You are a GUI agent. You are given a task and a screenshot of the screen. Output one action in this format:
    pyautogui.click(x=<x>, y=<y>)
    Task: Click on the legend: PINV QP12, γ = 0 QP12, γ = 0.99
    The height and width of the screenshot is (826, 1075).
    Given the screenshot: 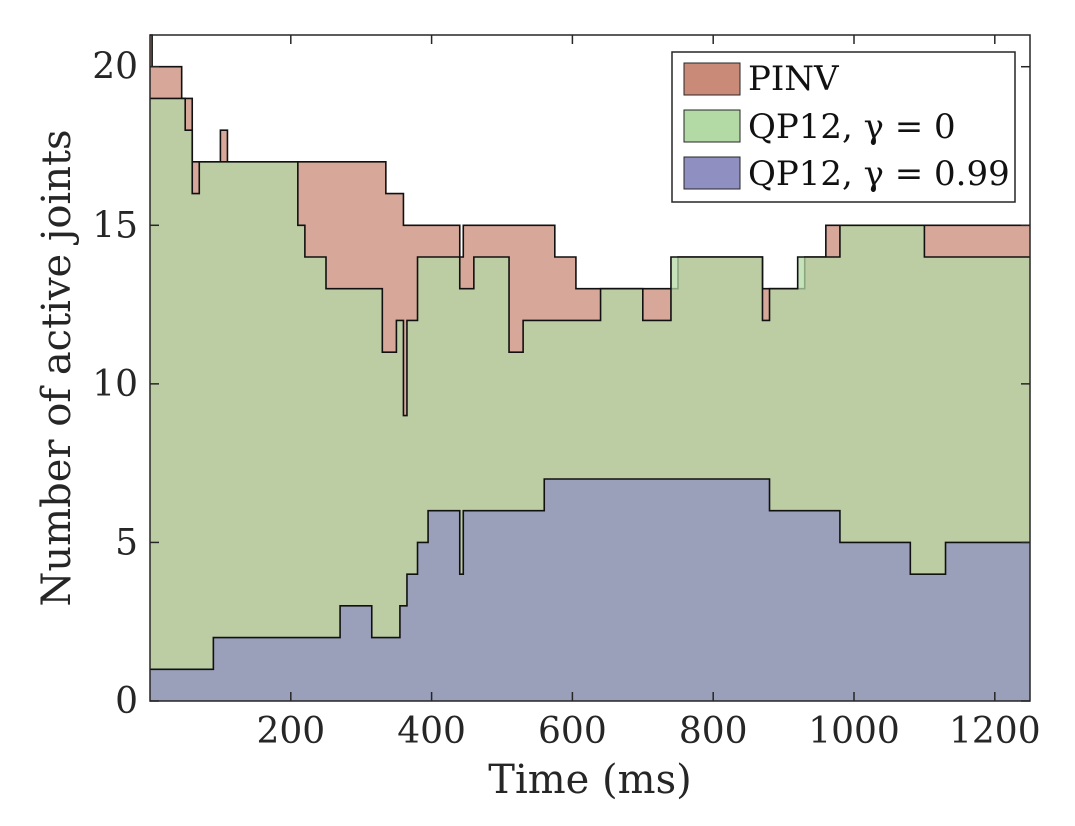 What is the action you would take?
    pyautogui.click(x=843, y=127)
    